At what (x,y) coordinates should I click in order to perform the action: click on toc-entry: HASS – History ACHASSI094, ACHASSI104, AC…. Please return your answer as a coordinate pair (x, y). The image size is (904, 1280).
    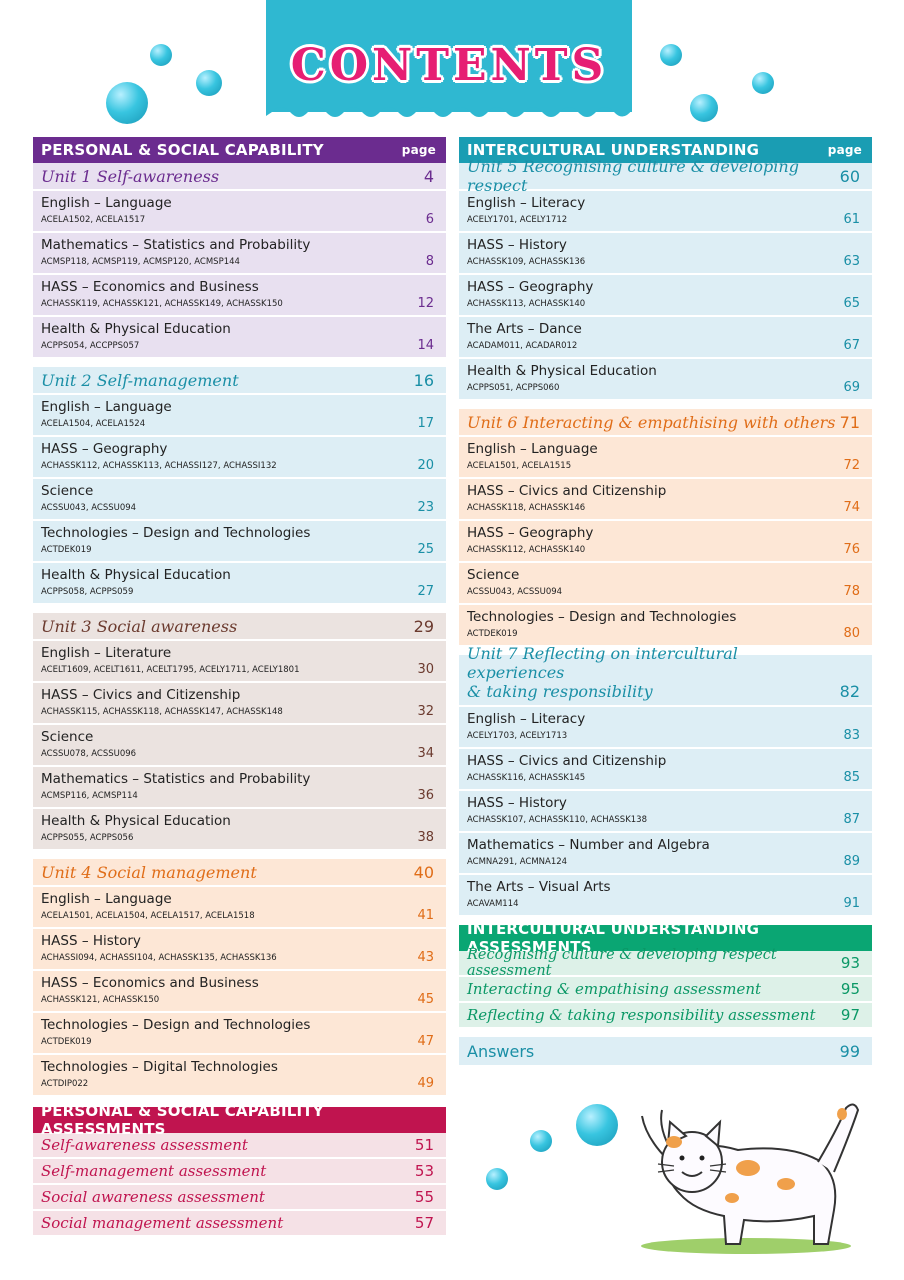
    Looking at the image, I should click on (239, 950).